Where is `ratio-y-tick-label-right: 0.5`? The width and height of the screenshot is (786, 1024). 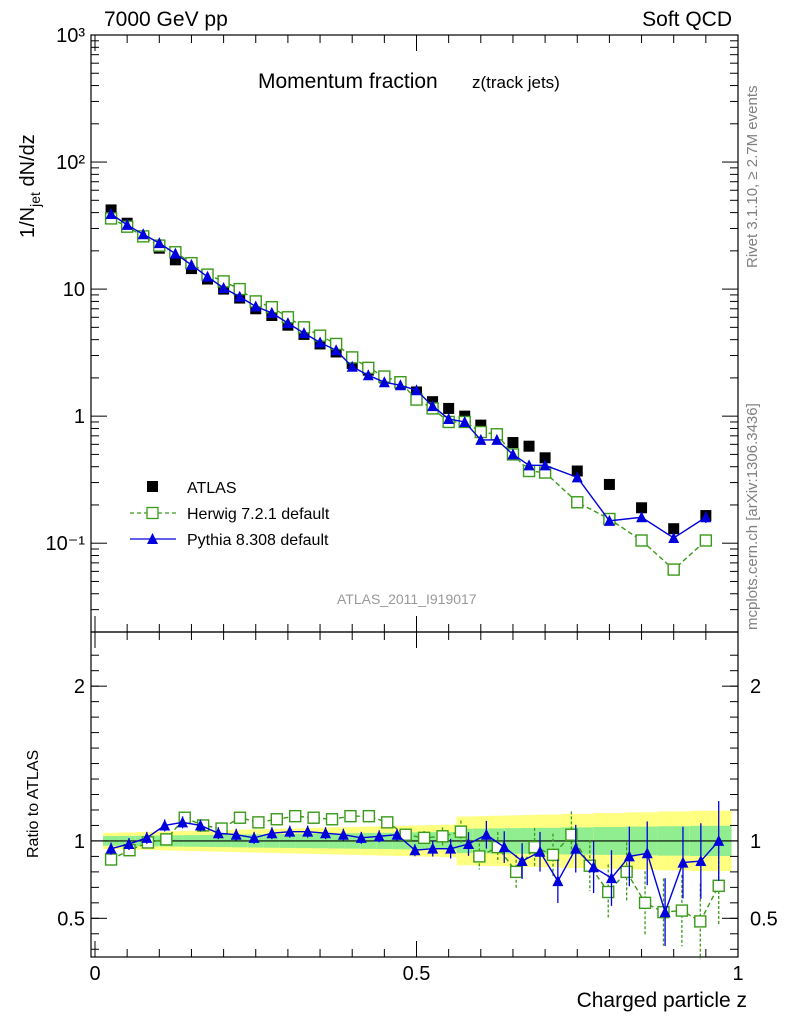 ratio-y-tick-label-right: 0.5 is located at coordinates (764, 919).